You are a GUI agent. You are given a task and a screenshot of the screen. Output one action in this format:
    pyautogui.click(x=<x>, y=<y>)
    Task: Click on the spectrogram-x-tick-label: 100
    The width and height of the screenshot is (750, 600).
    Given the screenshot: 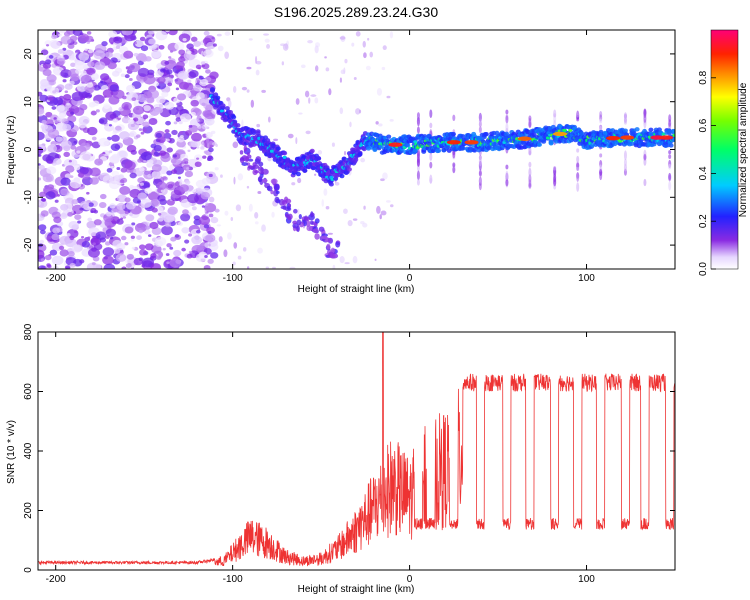 What is the action you would take?
    pyautogui.click(x=586, y=278)
    